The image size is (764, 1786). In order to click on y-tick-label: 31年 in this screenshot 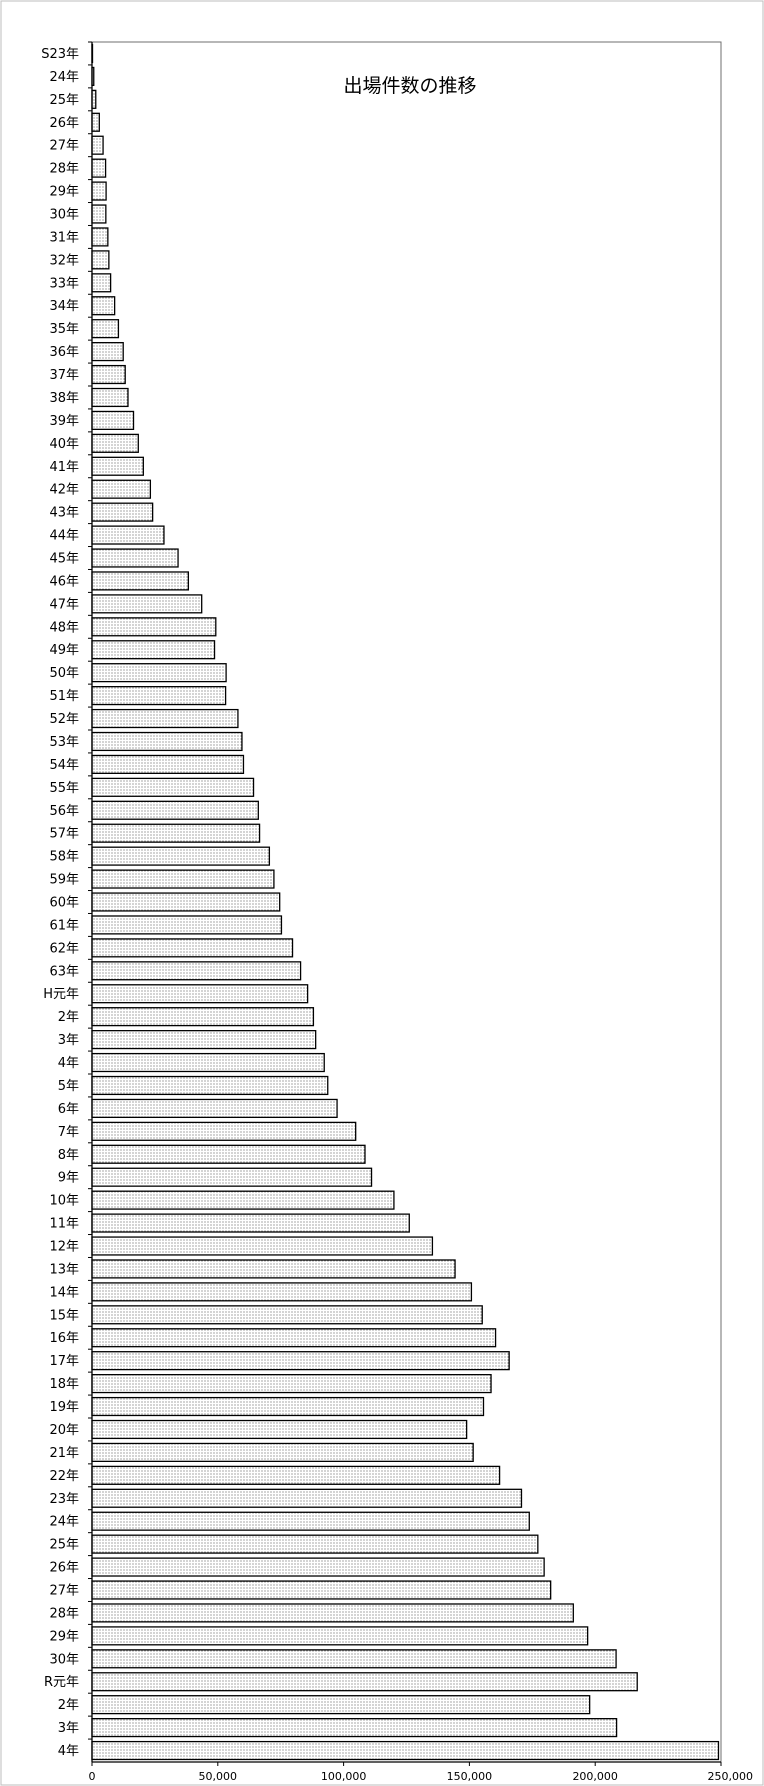, I will do `click(64, 237)`.